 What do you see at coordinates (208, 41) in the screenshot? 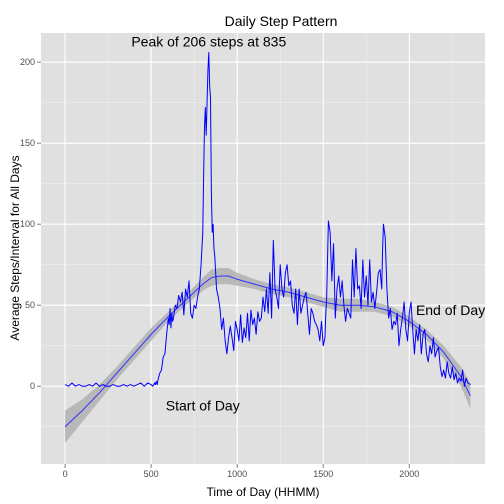
I see `annotation-peak: Peak of 206 steps at 835` at bounding box center [208, 41].